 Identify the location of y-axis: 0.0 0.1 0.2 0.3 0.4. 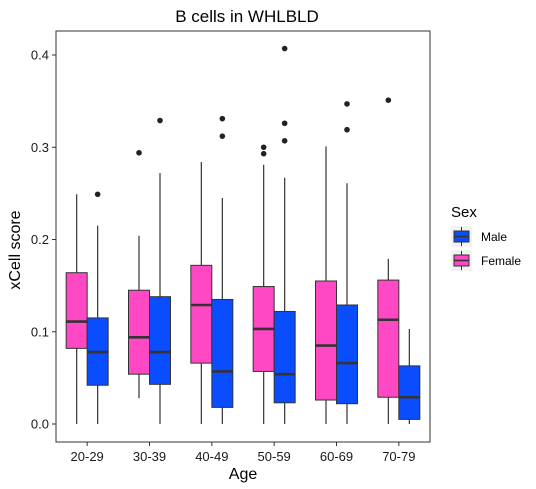
(43, 240).